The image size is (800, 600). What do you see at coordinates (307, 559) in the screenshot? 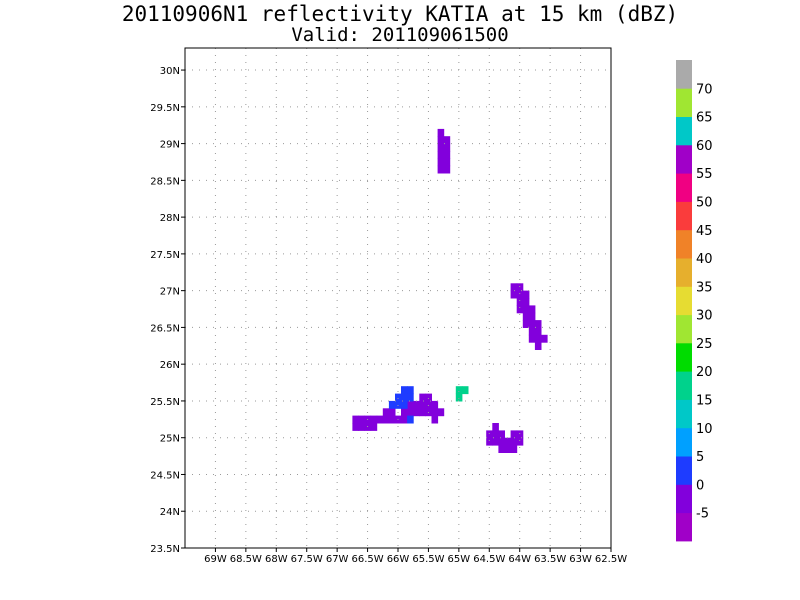
I see `x-tick-label: 67.5W` at bounding box center [307, 559].